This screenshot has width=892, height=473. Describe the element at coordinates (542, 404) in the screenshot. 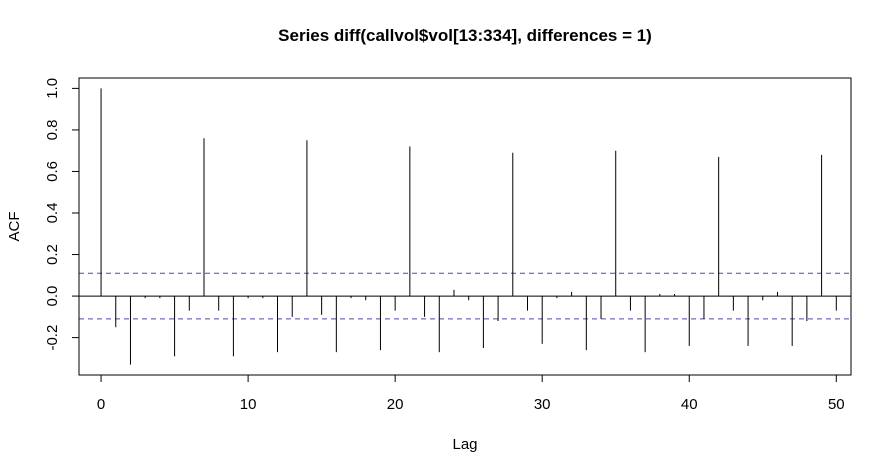

I see `x-tick-label: 30` at that location.